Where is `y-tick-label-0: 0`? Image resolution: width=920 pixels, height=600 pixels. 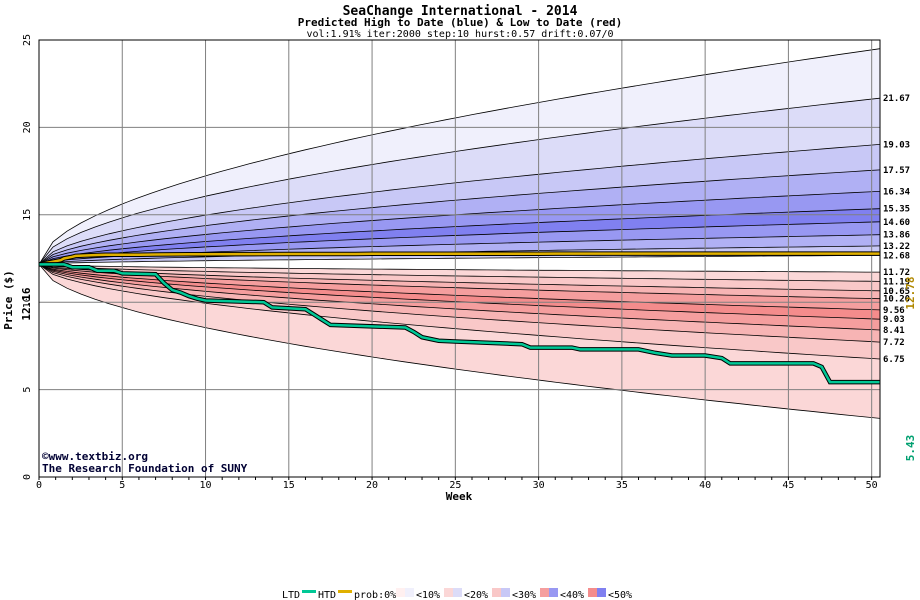
y-tick-label-0: 0 is located at coordinates (27, 477).